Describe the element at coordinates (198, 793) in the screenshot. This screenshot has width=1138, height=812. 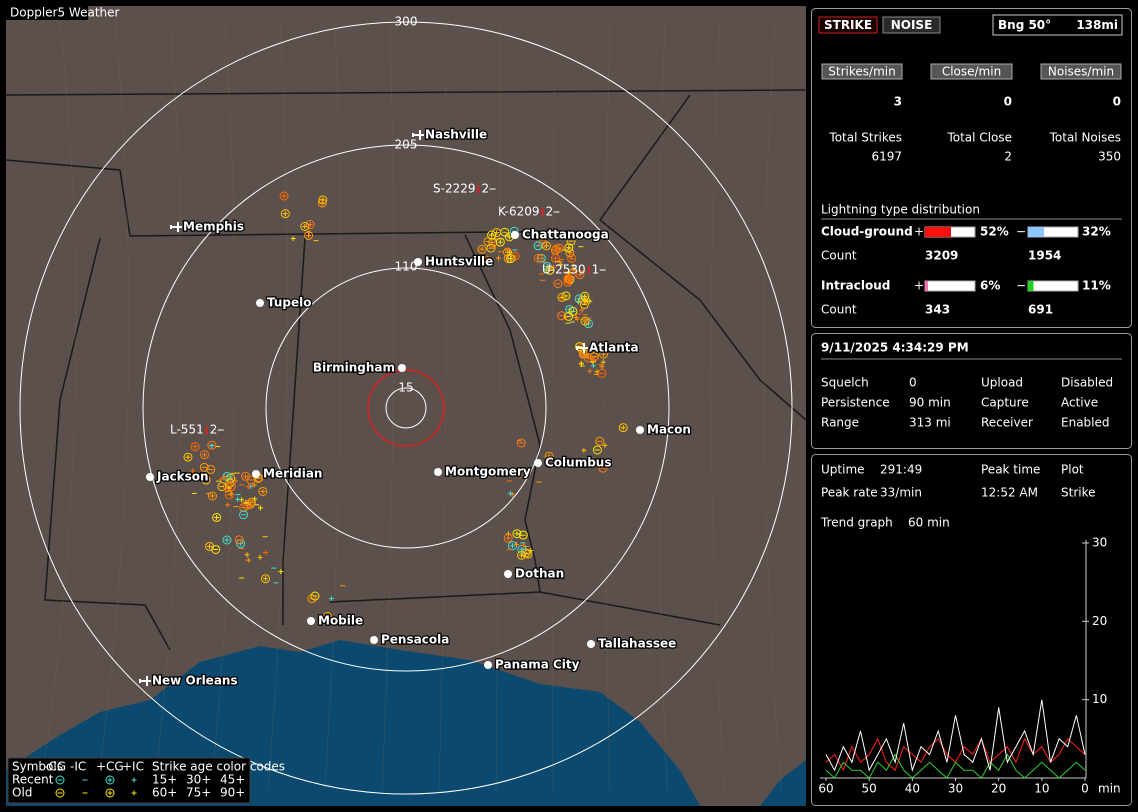
I see `legend-age: 75+` at that location.